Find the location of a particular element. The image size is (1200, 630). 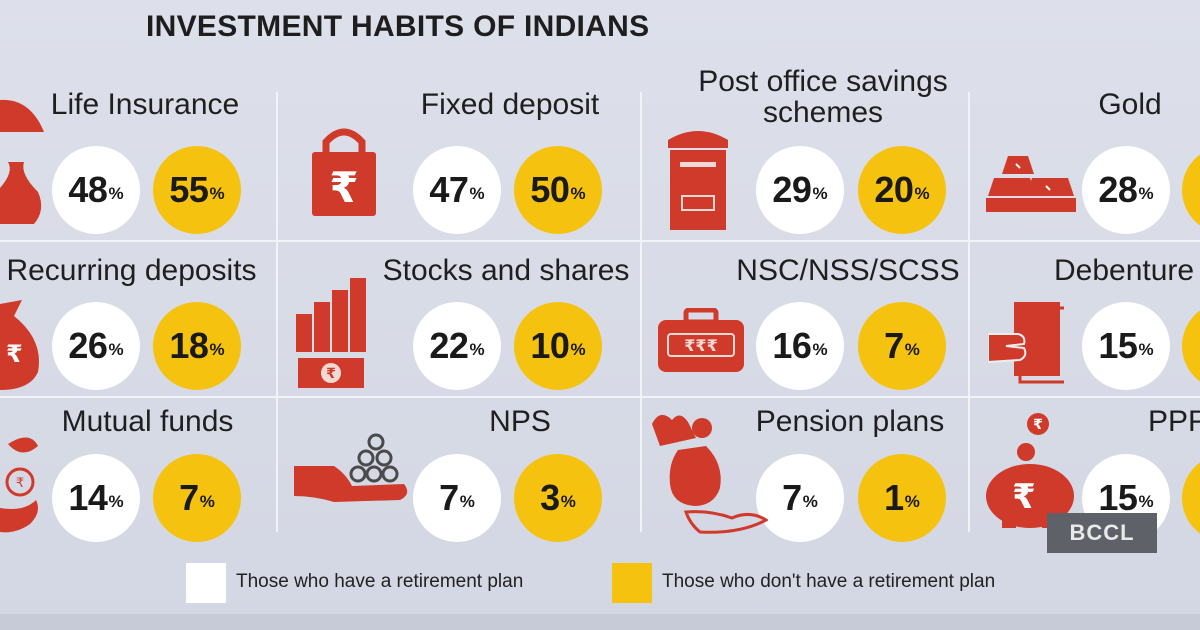

item-label-post-office-savings: Post office savings schemes is located at coordinates (823, 97).